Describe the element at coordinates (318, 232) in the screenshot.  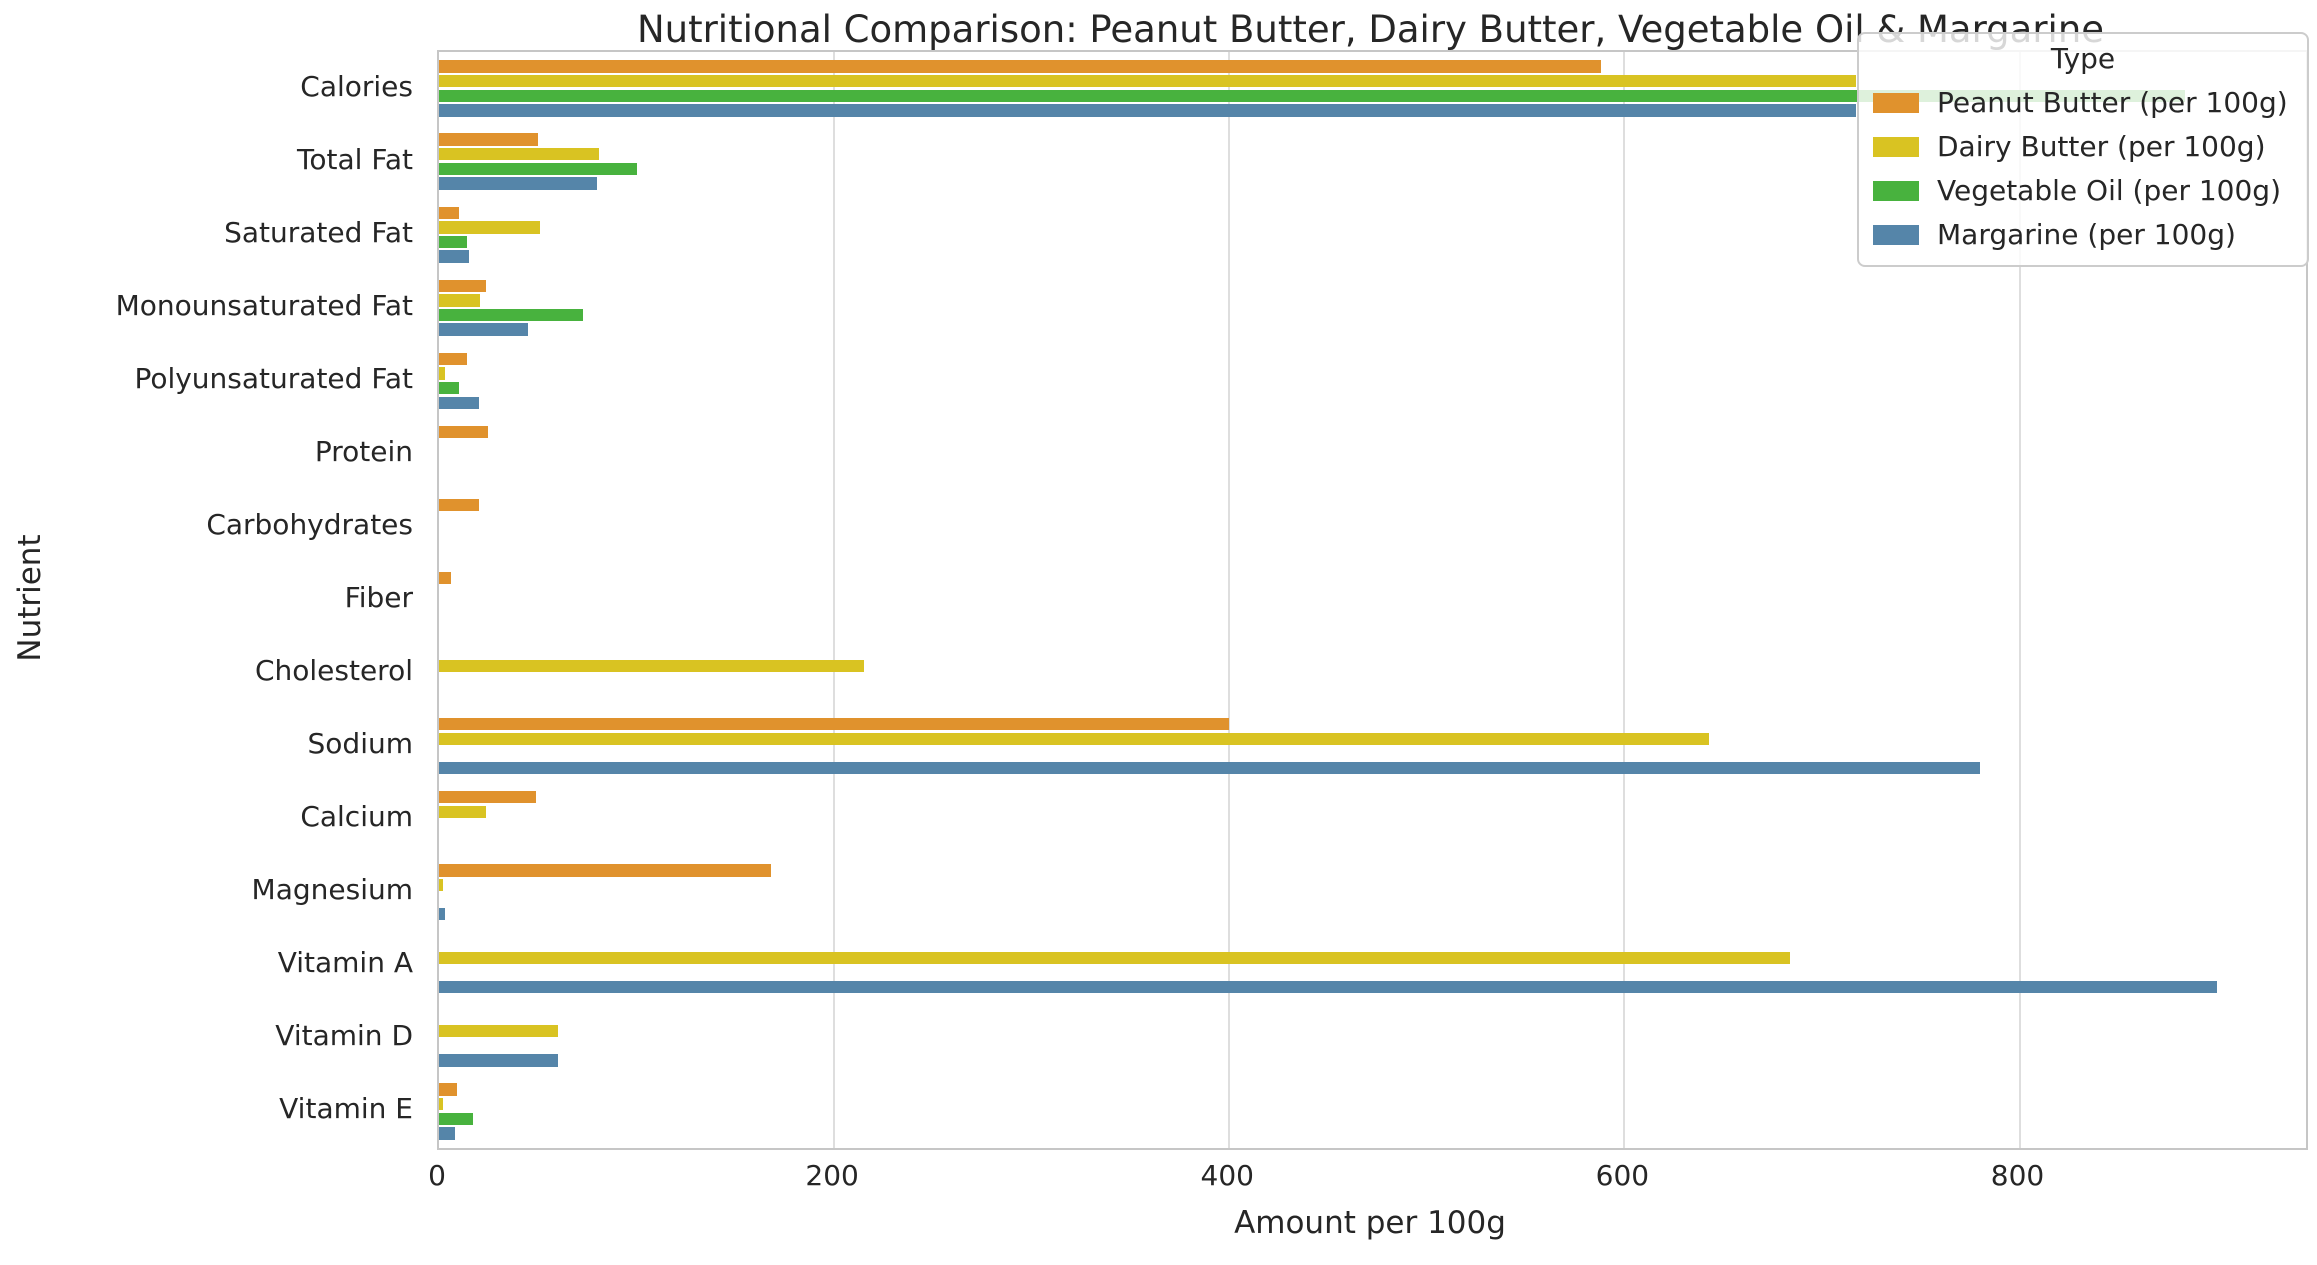
I see `category-label: Saturated Fat` at that location.